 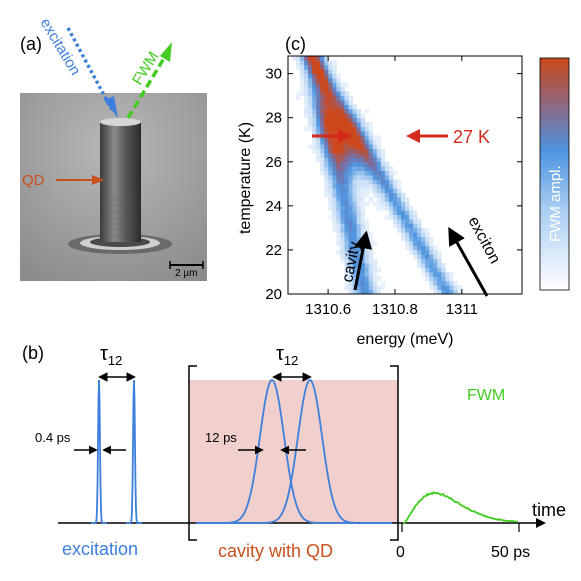 I want to click on time-label: time, so click(x=549, y=510).